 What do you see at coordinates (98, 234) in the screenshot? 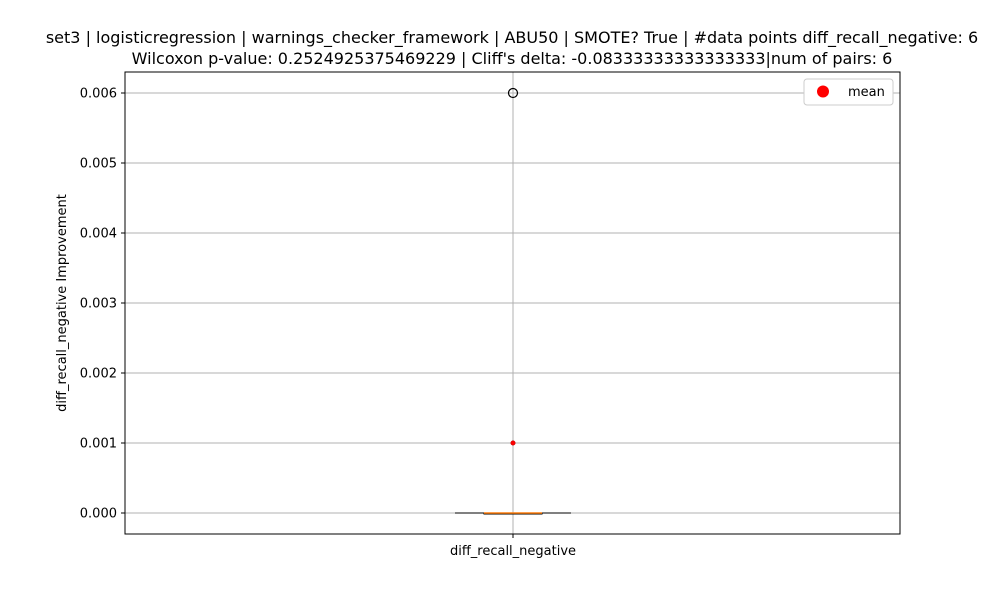
I see `y-tick-label: 0.004` at bounding box center [98, 234].